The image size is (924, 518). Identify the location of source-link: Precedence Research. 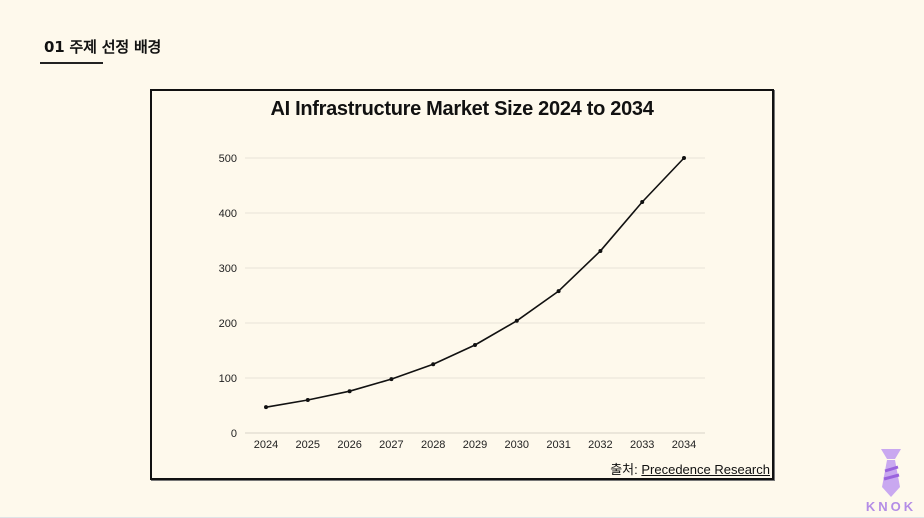
(705, 469).